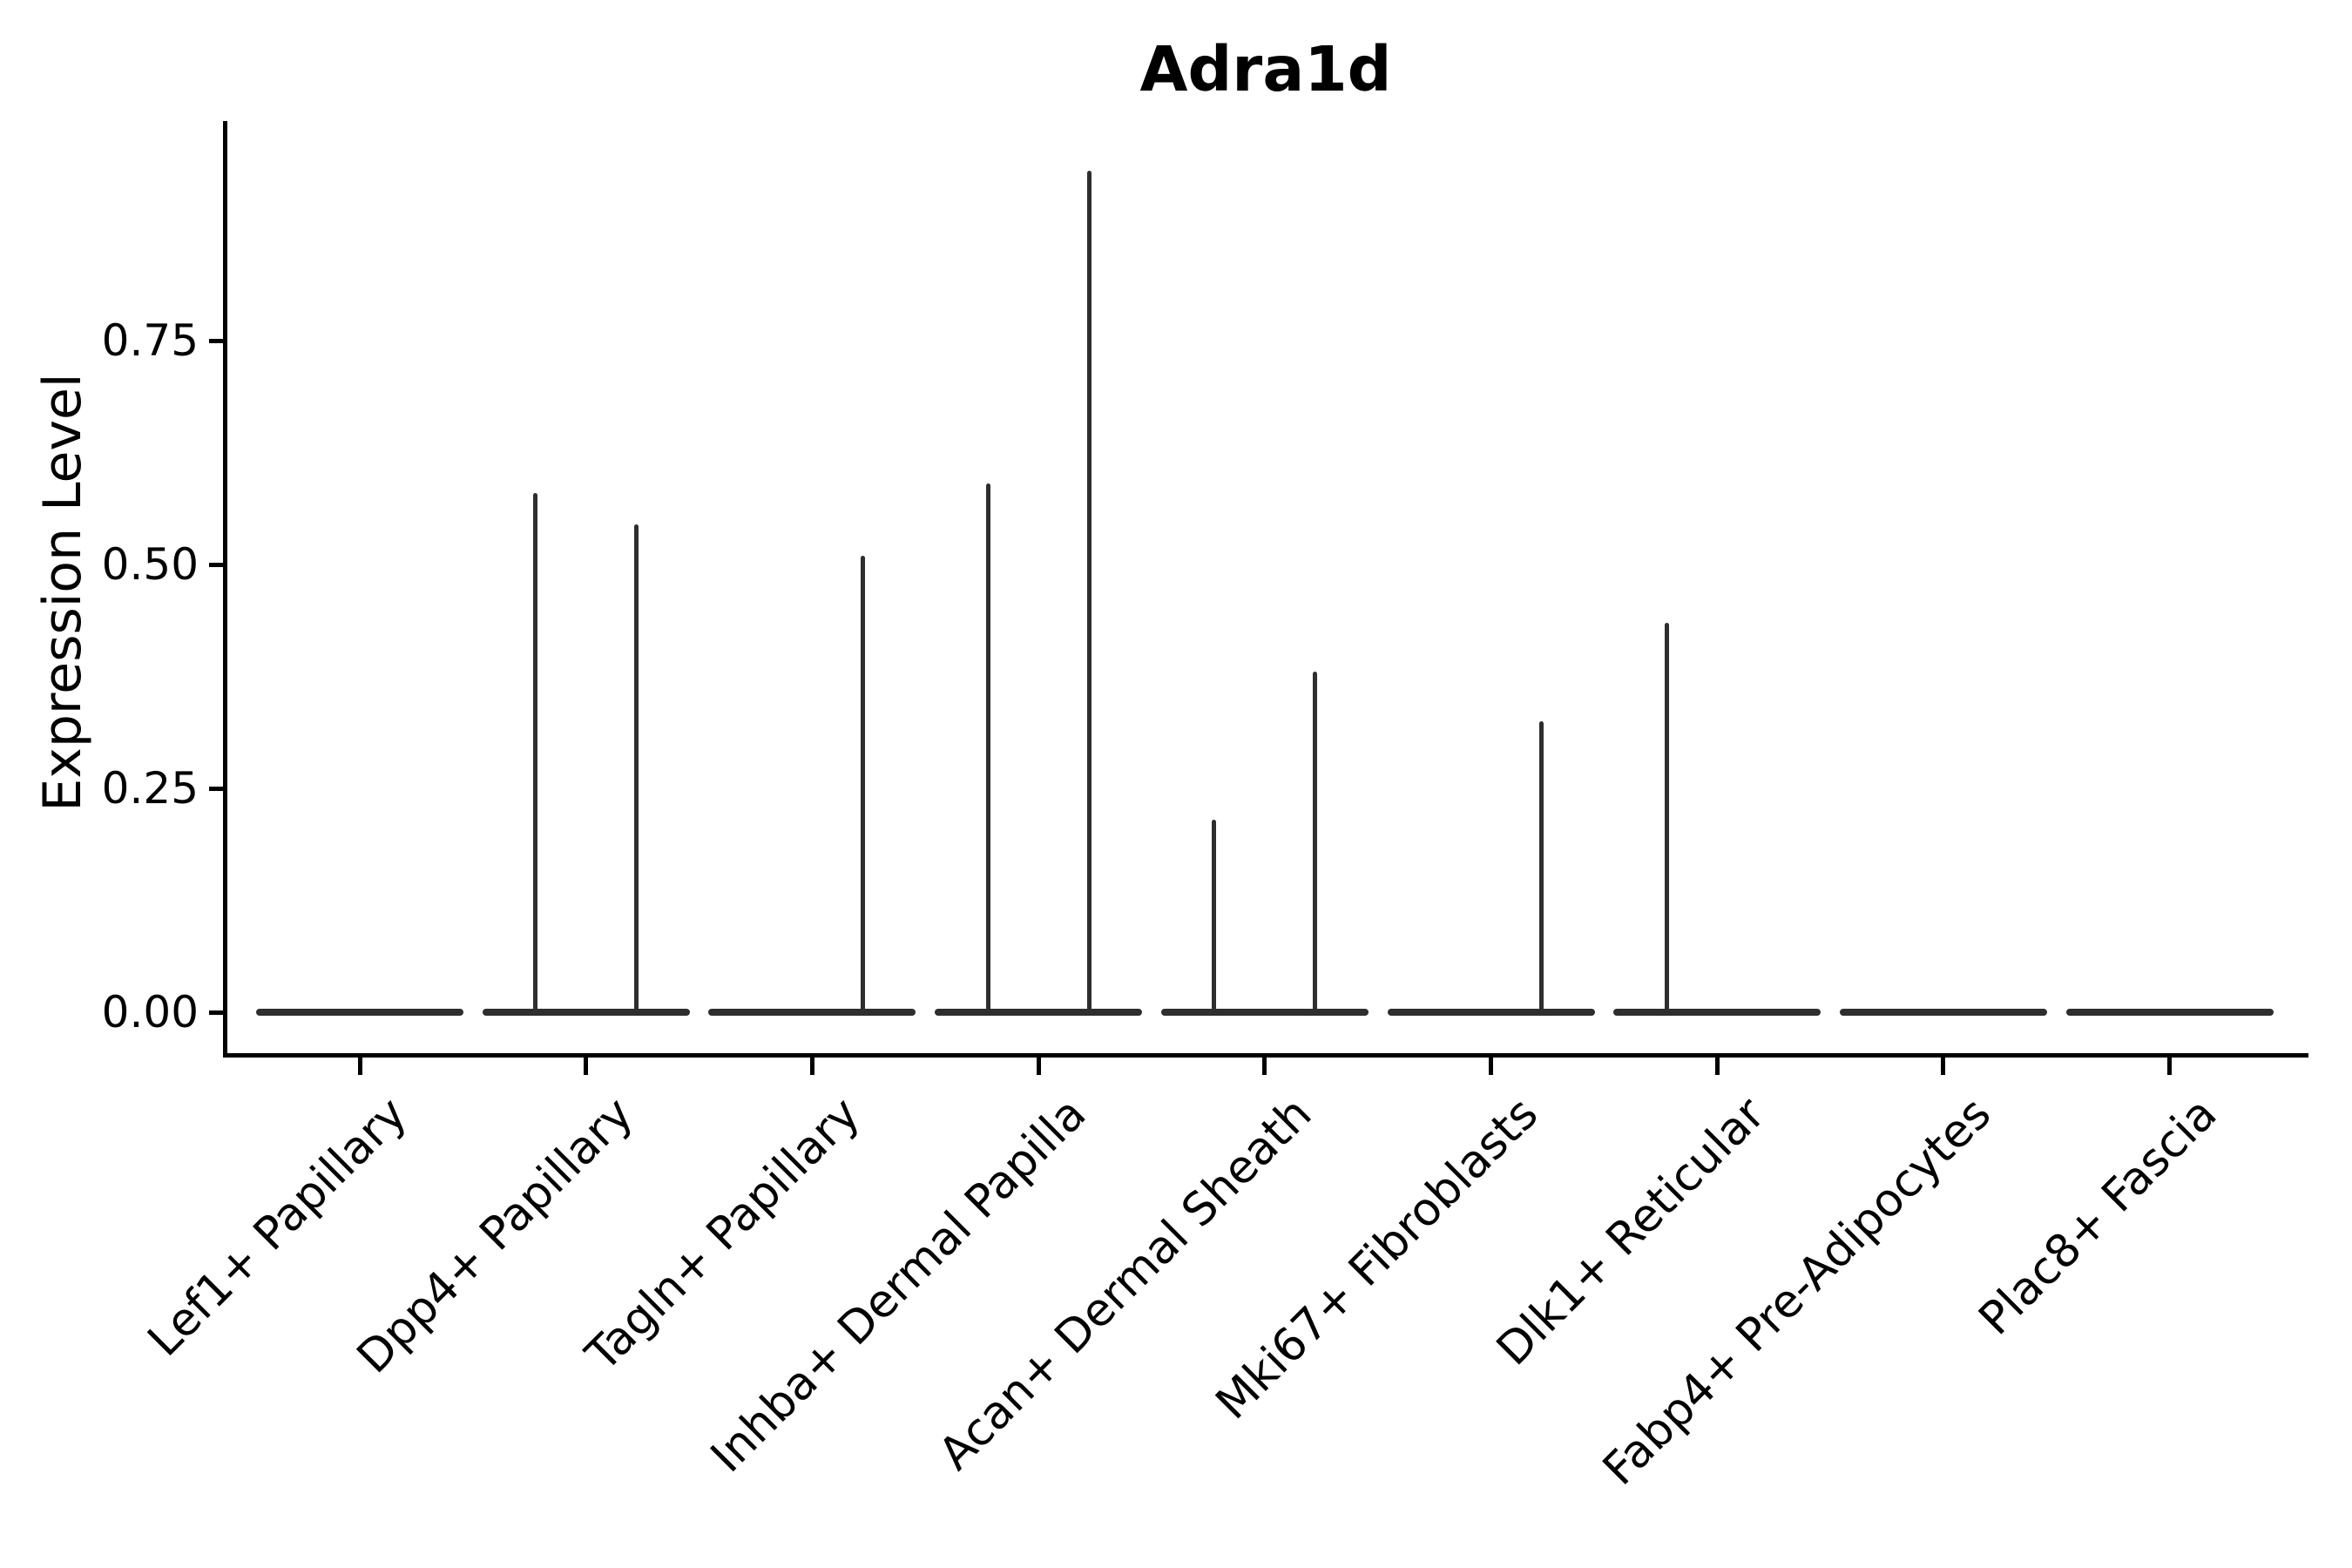 The height and width of the screenshot is (1568, 2352). I want to click on y-tick-label: 0.50, so click(150, 564).